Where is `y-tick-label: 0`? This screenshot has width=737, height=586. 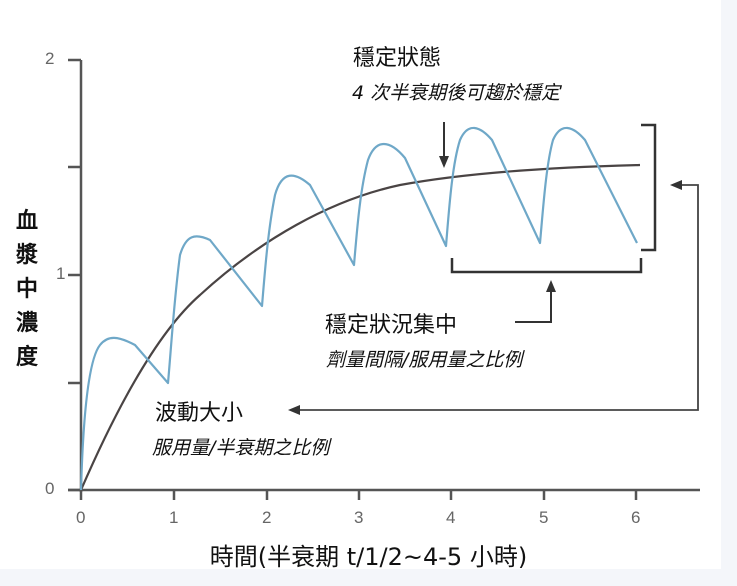 y-tick-label: 0 is located at coordinates (50, 488).